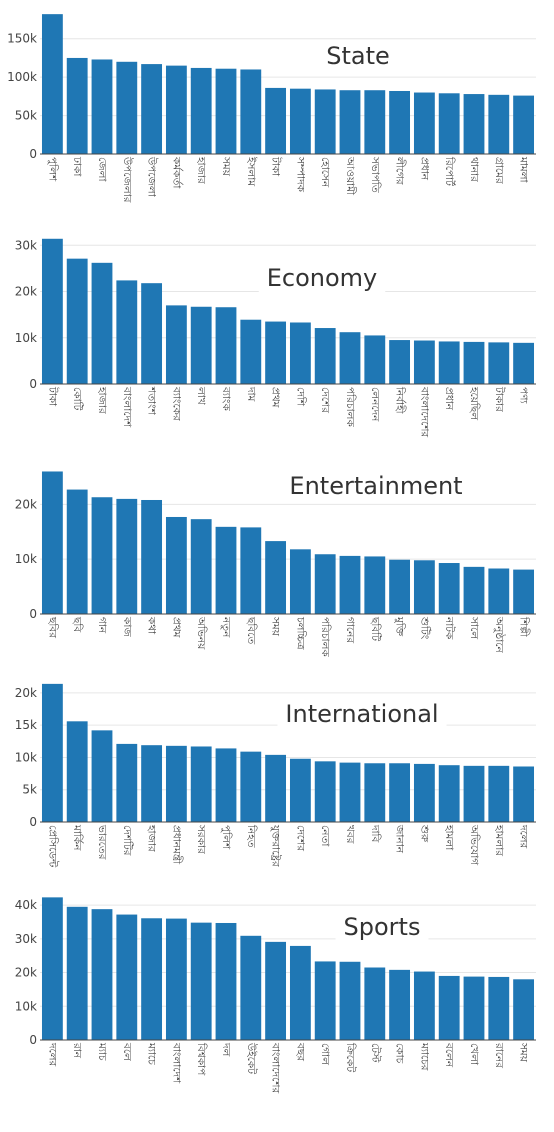 The image size is (554, 1132). What do you see at coordinates (375, 629) in the screenshot?
I see `x-tick-label: ছবিটি` at bounding box center [375, 629].